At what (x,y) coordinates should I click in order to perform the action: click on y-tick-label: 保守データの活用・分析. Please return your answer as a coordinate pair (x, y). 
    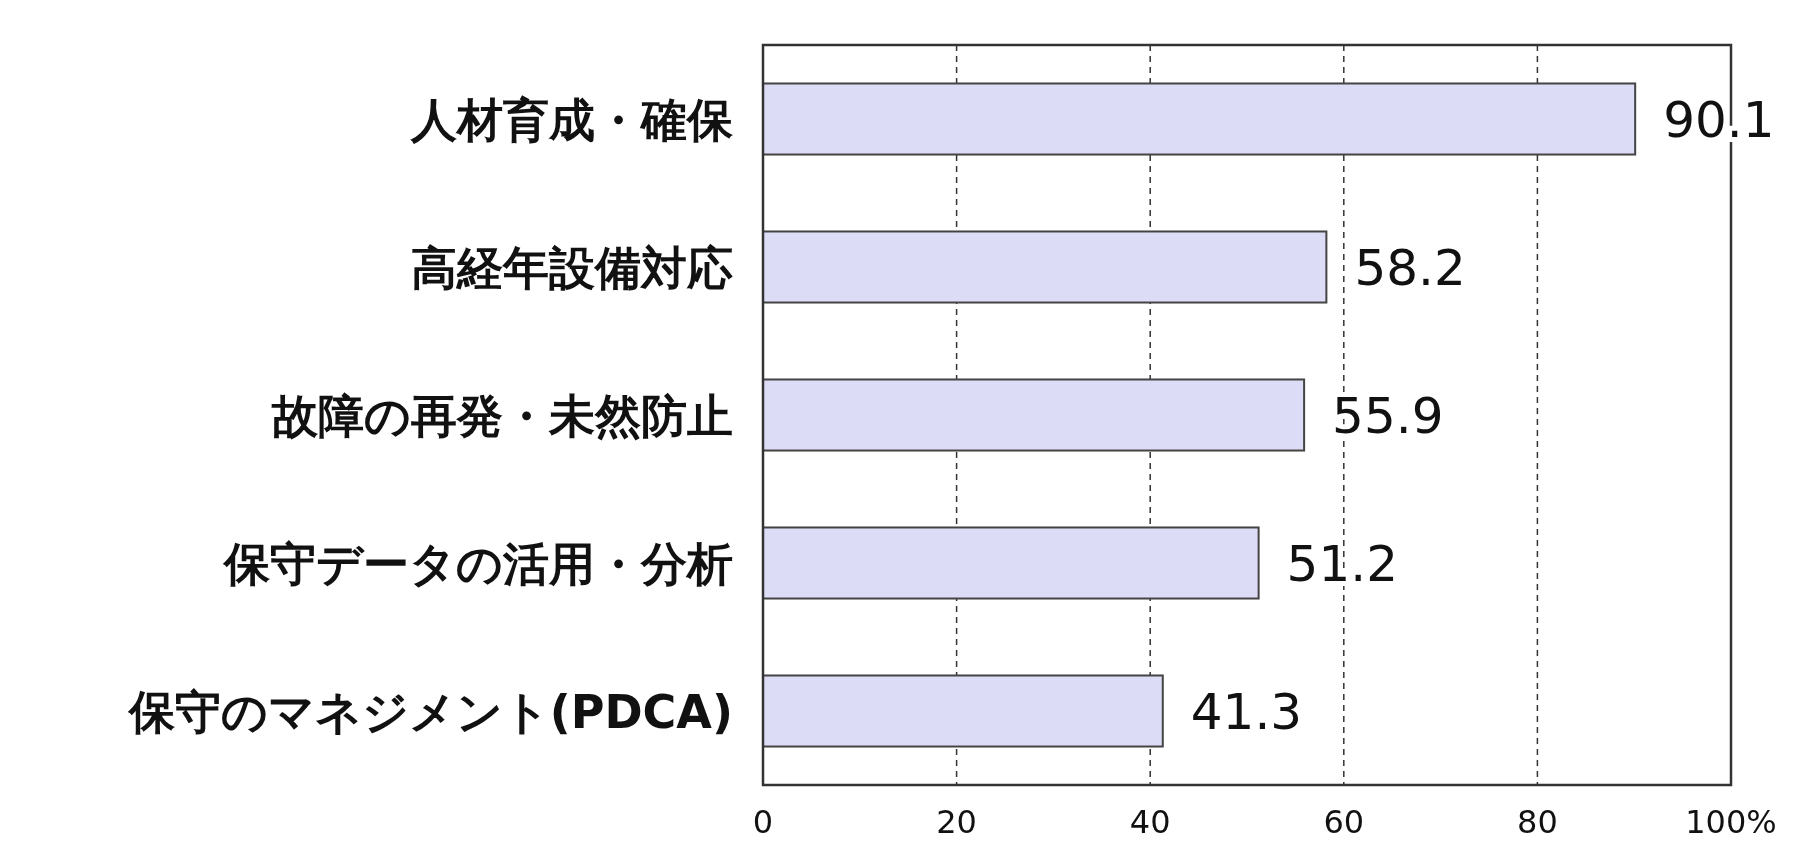
    Looking at the image, I should click on (477, 564).